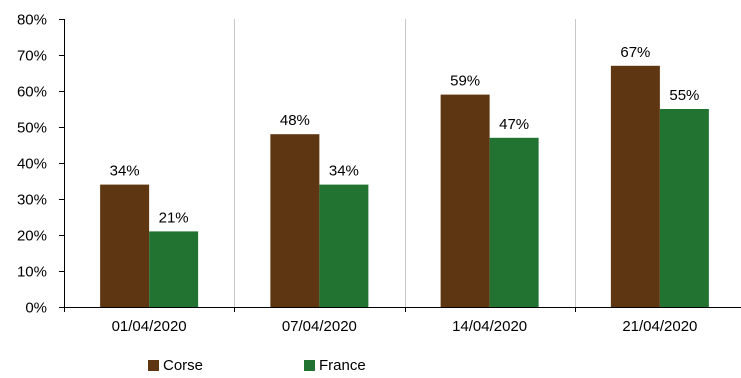  What do you see at coordinates (32, 20) in the screenshot?
I see `y-tick-label: 80%` at bounding box center [32, 20].